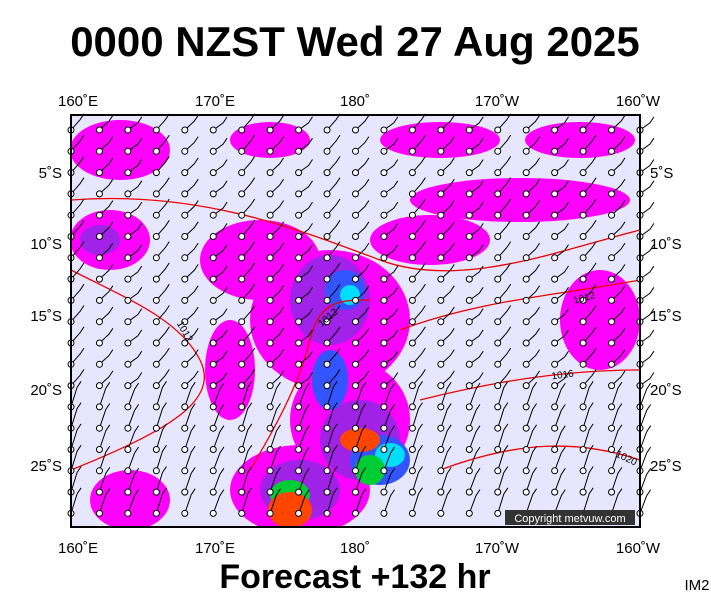  What do you see at coordinates (666, 390) in the screenshot?
I see `lat-label-right: 20˚S` at bounding box center [666, 390].